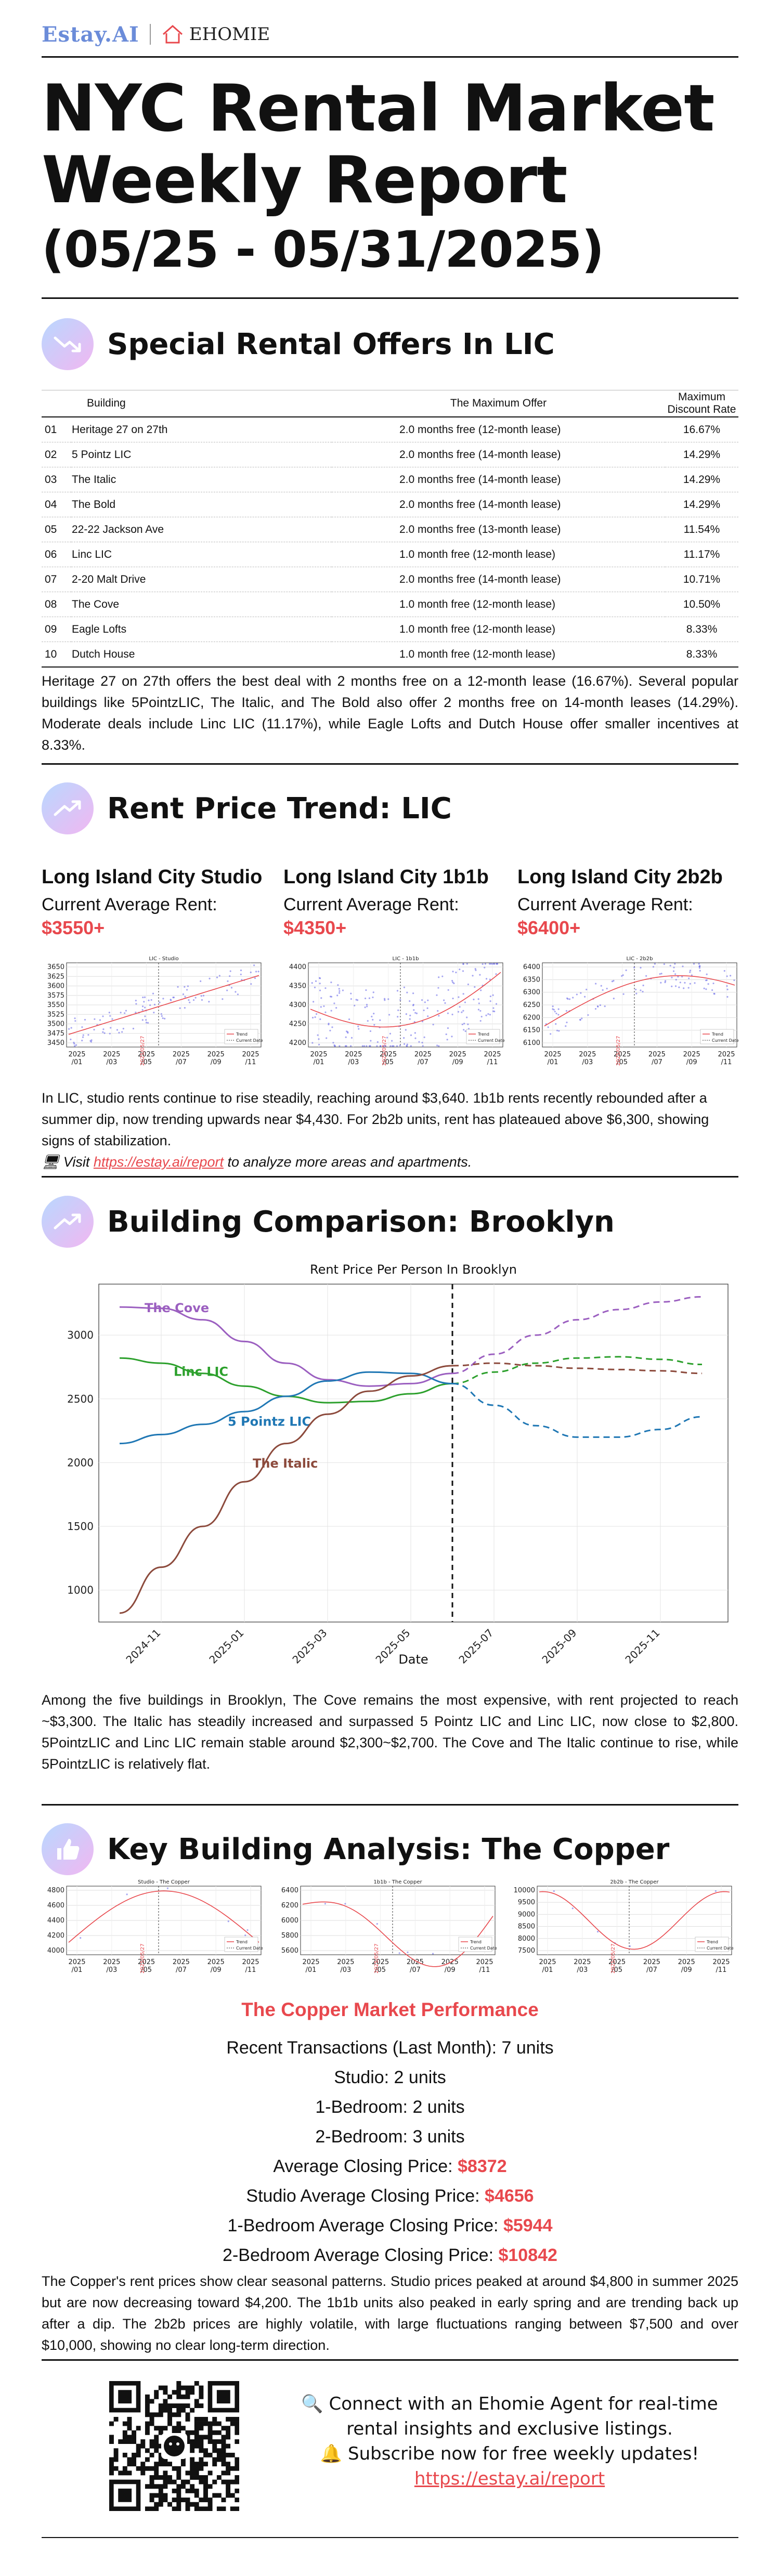 The height and width of the screenshot is (2576, 780). Describe the element at coordinates (605, 904) in the screenshot. I see `trend-card-label: Current Average Rent:` at that location.